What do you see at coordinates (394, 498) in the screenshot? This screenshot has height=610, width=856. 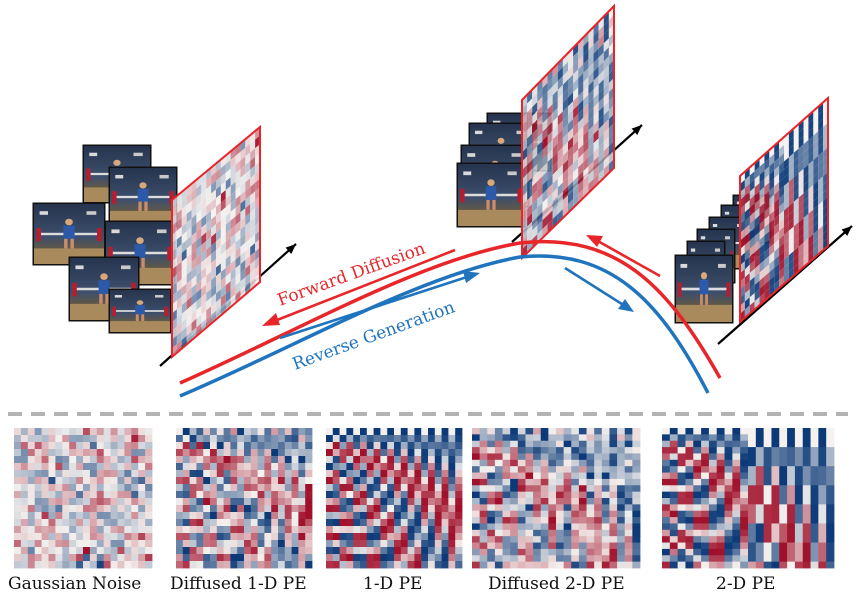 I see `heatmap-pe-1d` at bounding box center [394, 498].